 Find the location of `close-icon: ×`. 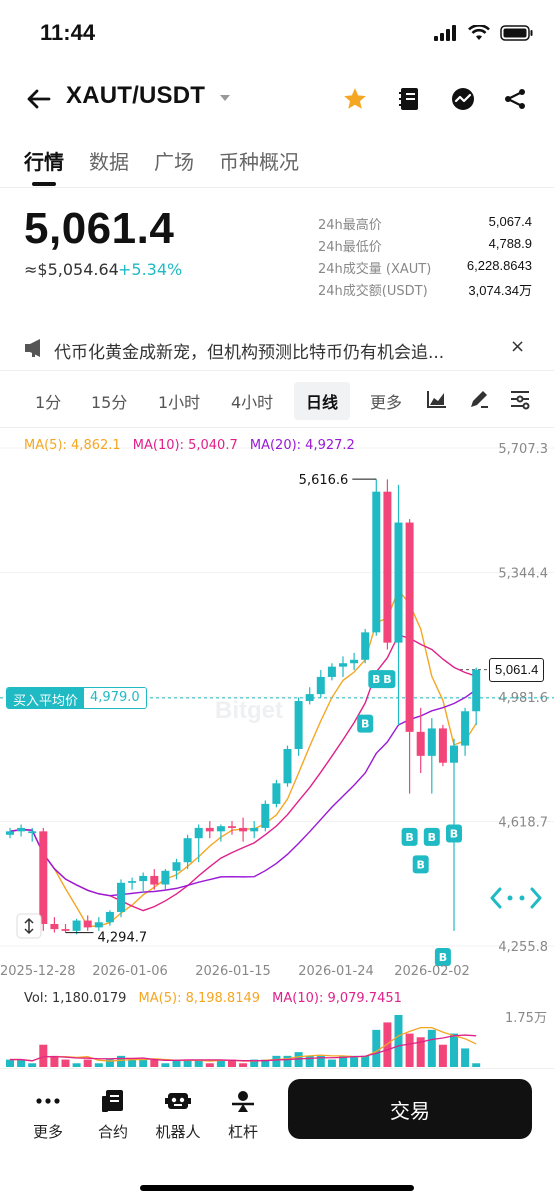

close-icon: × is located at coordinates (518, 346).